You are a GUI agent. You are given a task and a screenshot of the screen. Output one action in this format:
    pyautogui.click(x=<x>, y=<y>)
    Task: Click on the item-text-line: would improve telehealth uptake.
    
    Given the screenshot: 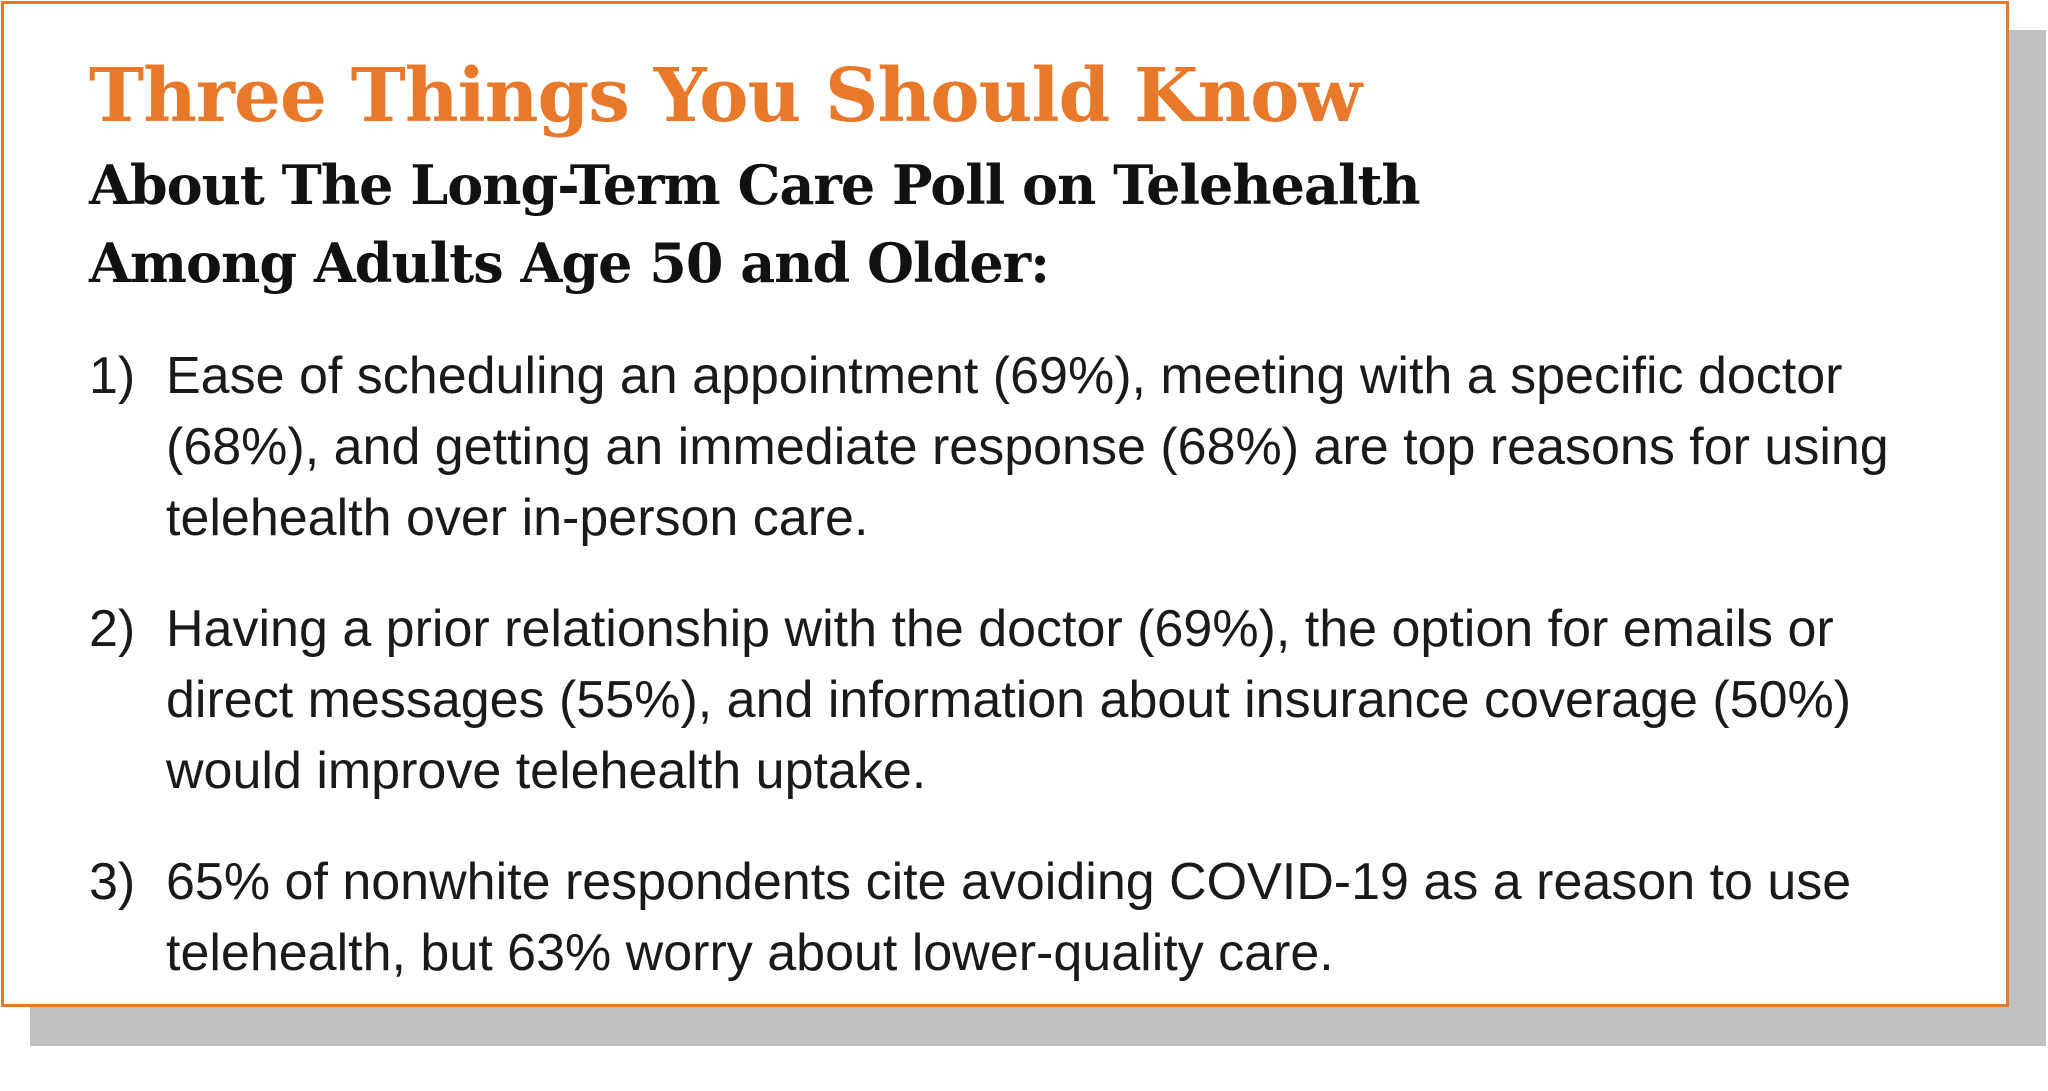 What is the action you would take?
    pyautogui.click(x=546, y=771)
    